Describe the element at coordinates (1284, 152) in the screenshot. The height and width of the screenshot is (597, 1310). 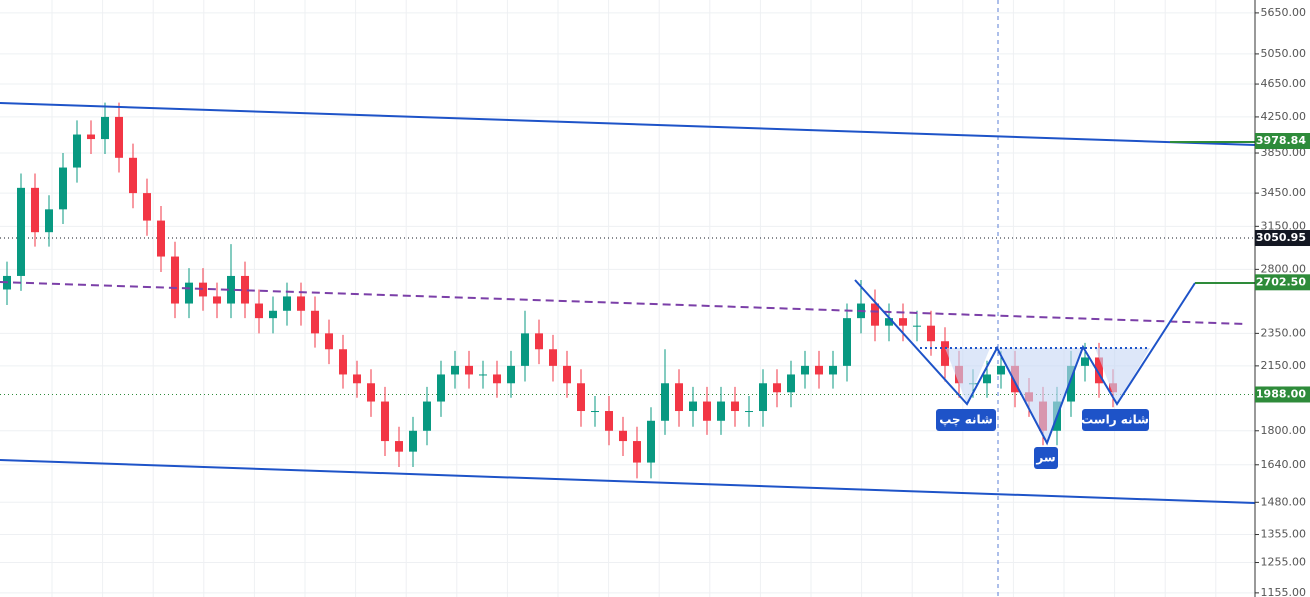
I see `y-tick-label: 3850.00` at that location.